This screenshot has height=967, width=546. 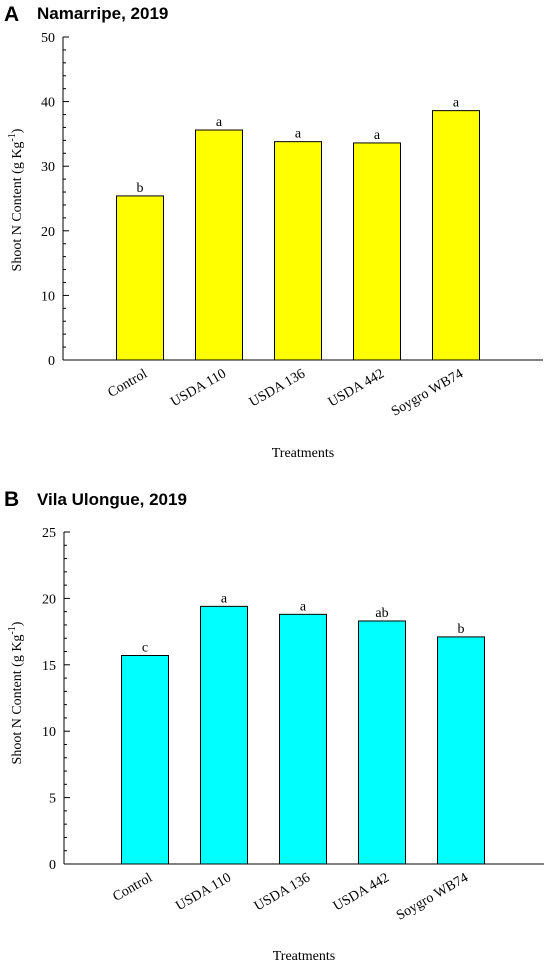 What do you see at coordinates (112, 499) in the screenshot?
I see `panel-b-title: Vila Ulongue, 2019` at bounding box center [112, 499].